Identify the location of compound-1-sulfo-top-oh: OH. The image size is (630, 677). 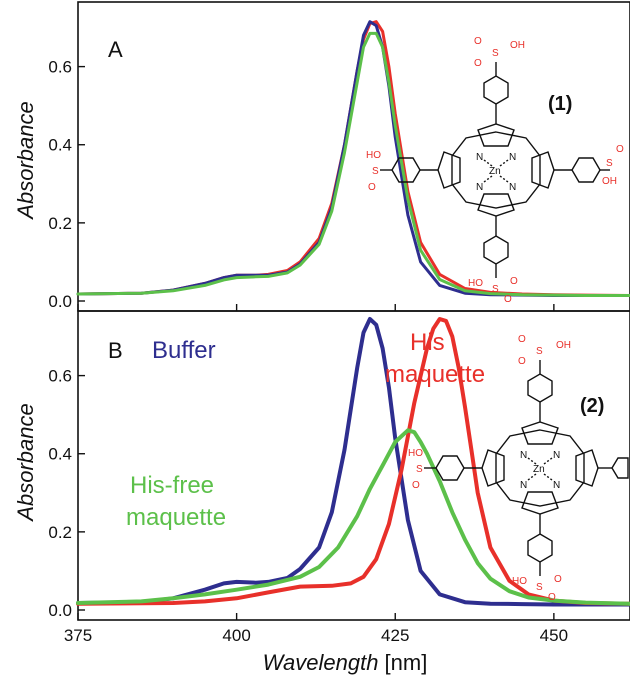
(517, 45).